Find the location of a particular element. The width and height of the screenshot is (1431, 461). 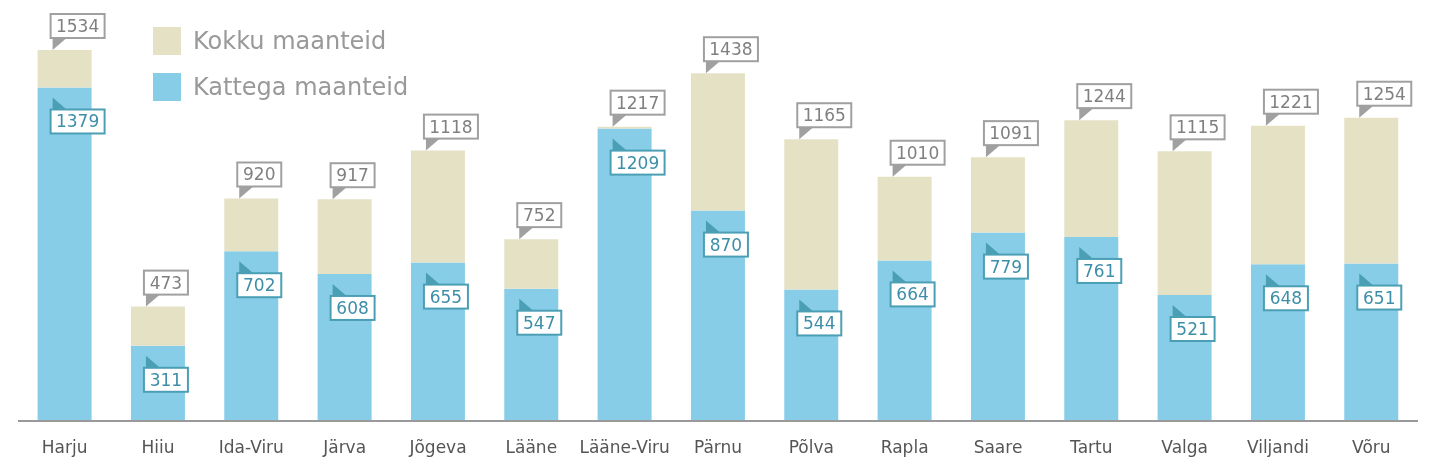

total-label: 1534 is located at coordinates (77, 26).